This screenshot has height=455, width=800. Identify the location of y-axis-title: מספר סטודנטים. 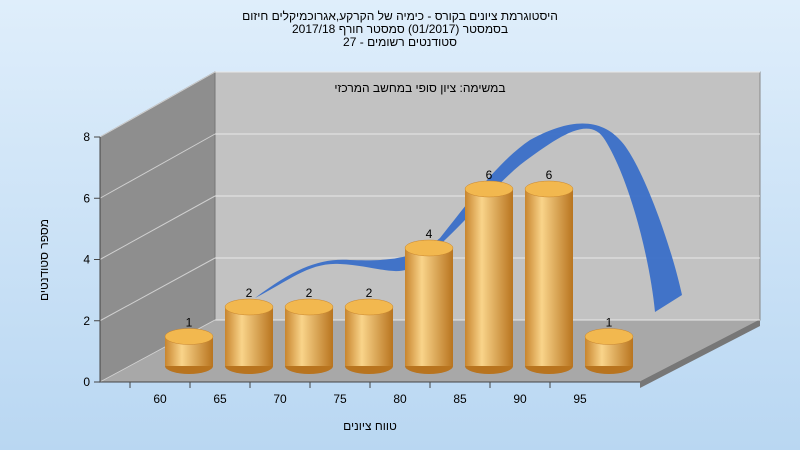
(44, 260).